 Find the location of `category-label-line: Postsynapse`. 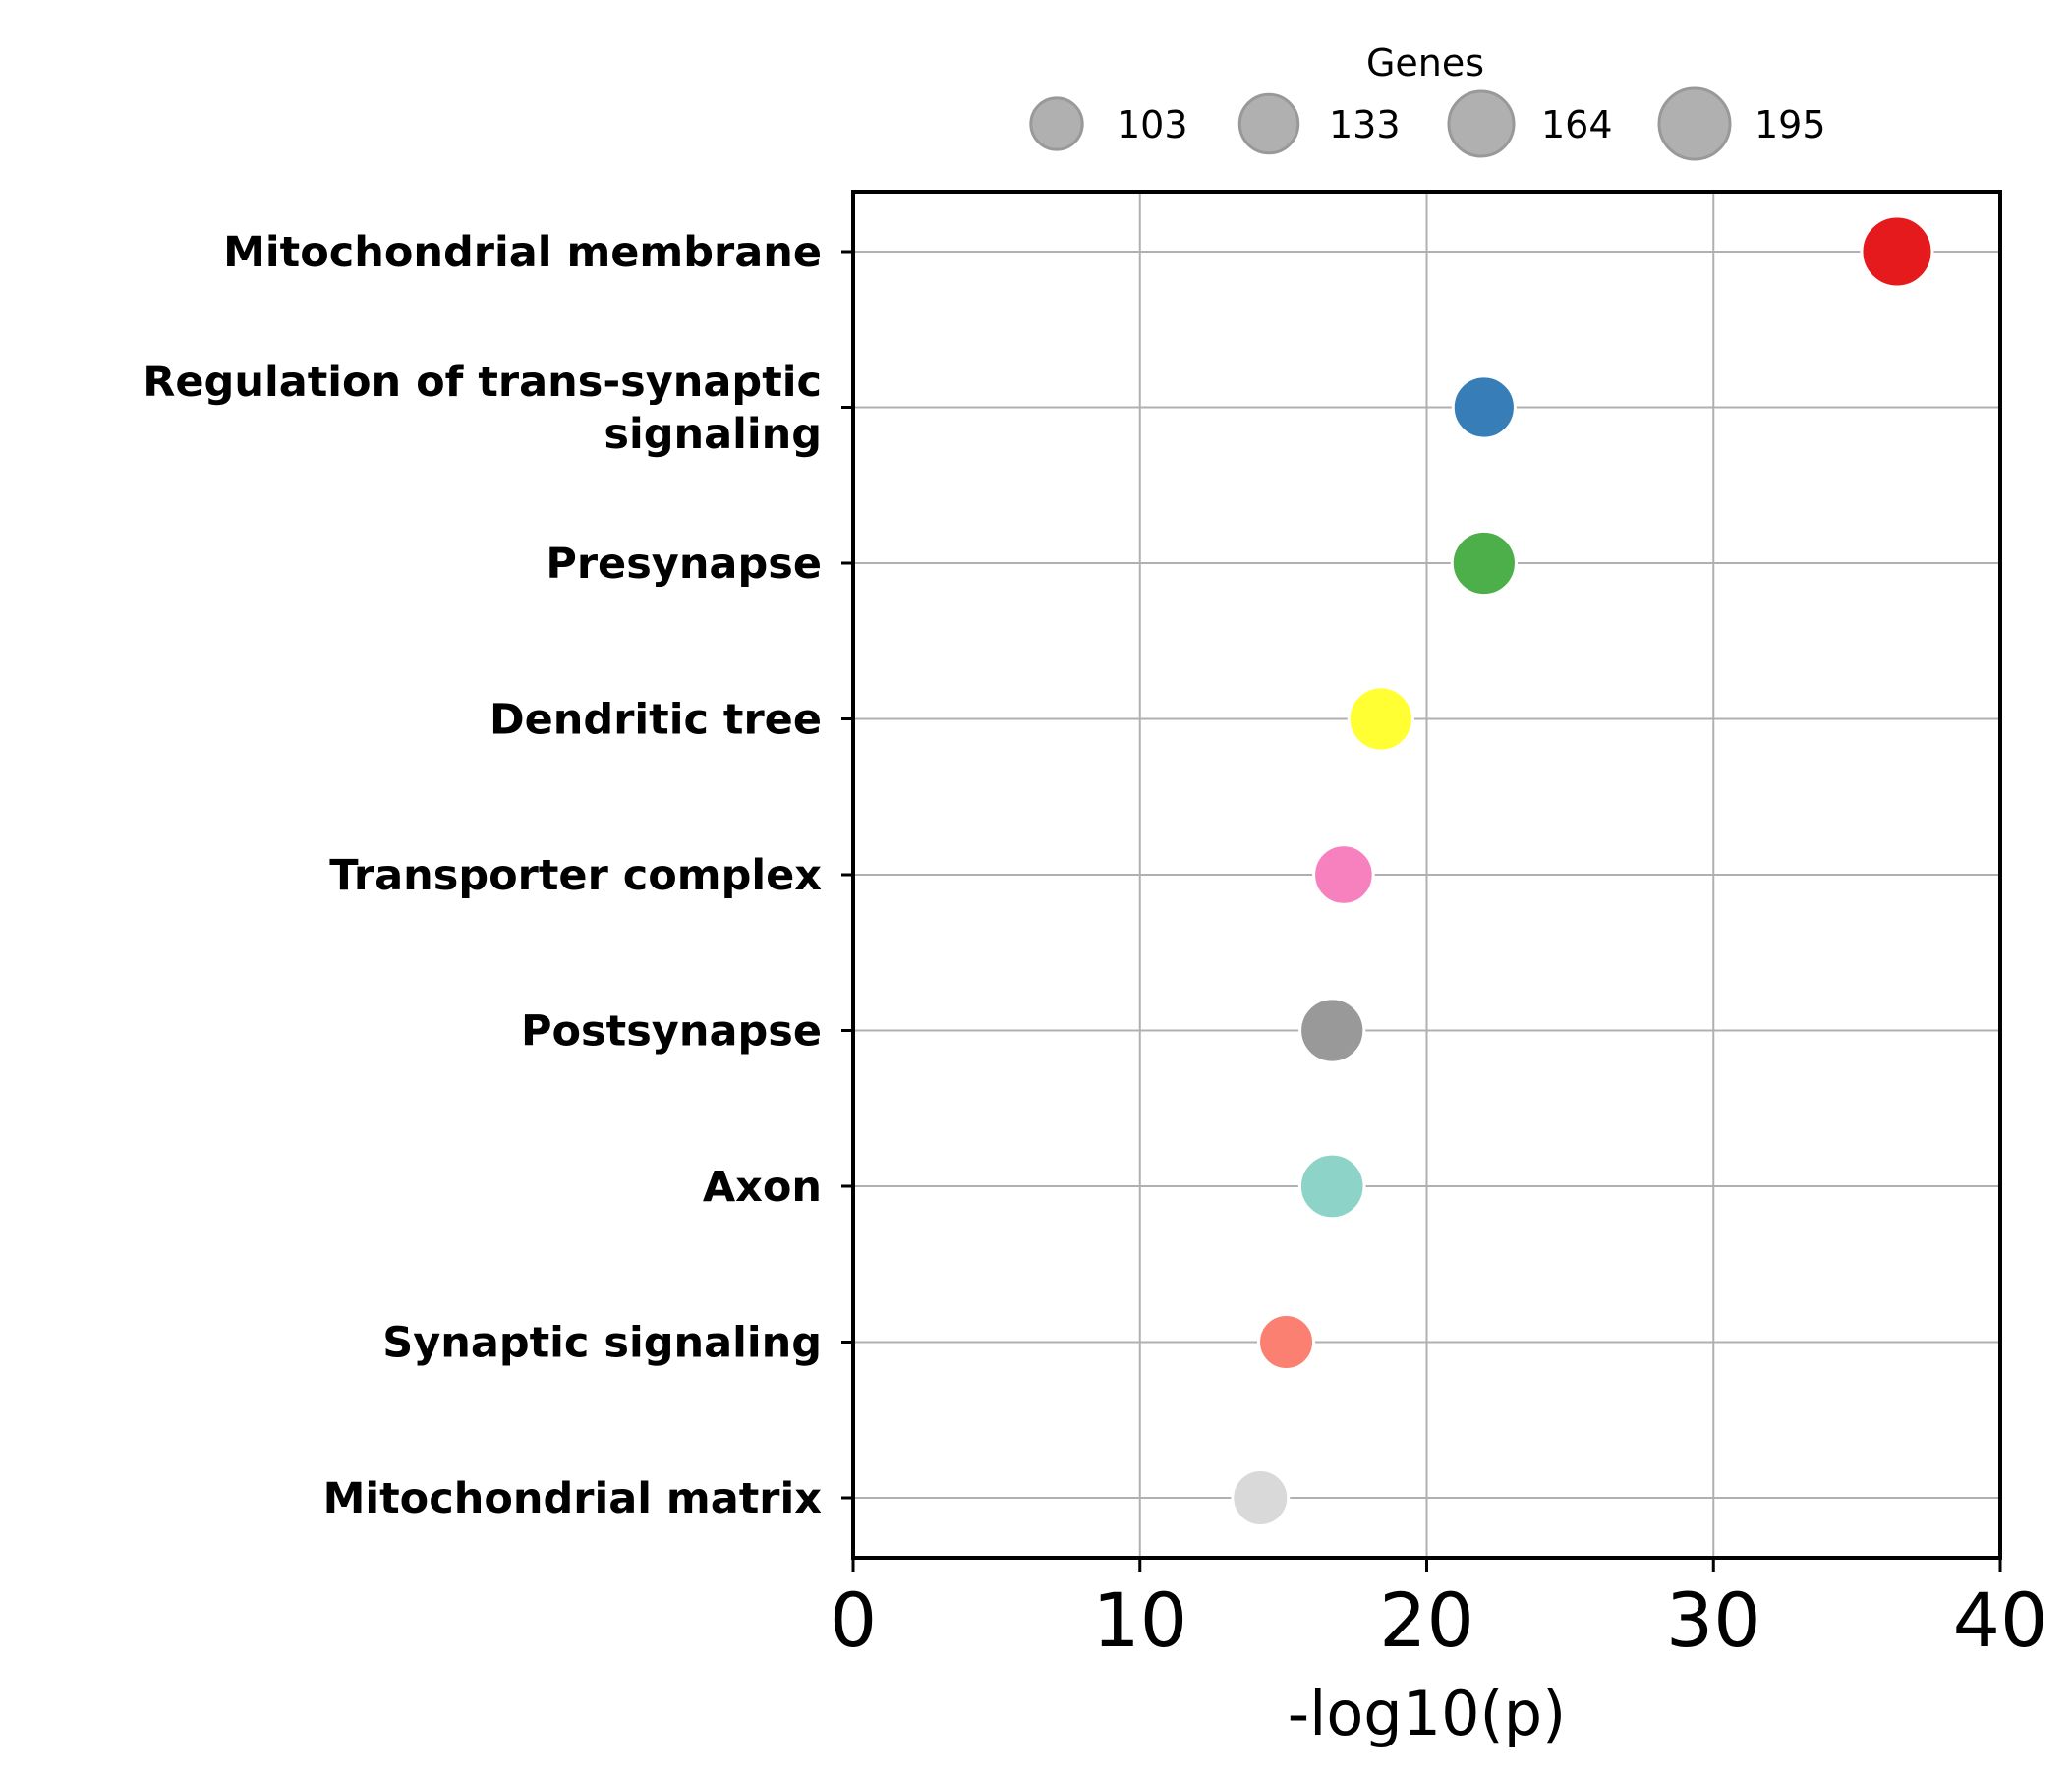

category-label-line: Postsynapse is located at coordinates (672, 1032).